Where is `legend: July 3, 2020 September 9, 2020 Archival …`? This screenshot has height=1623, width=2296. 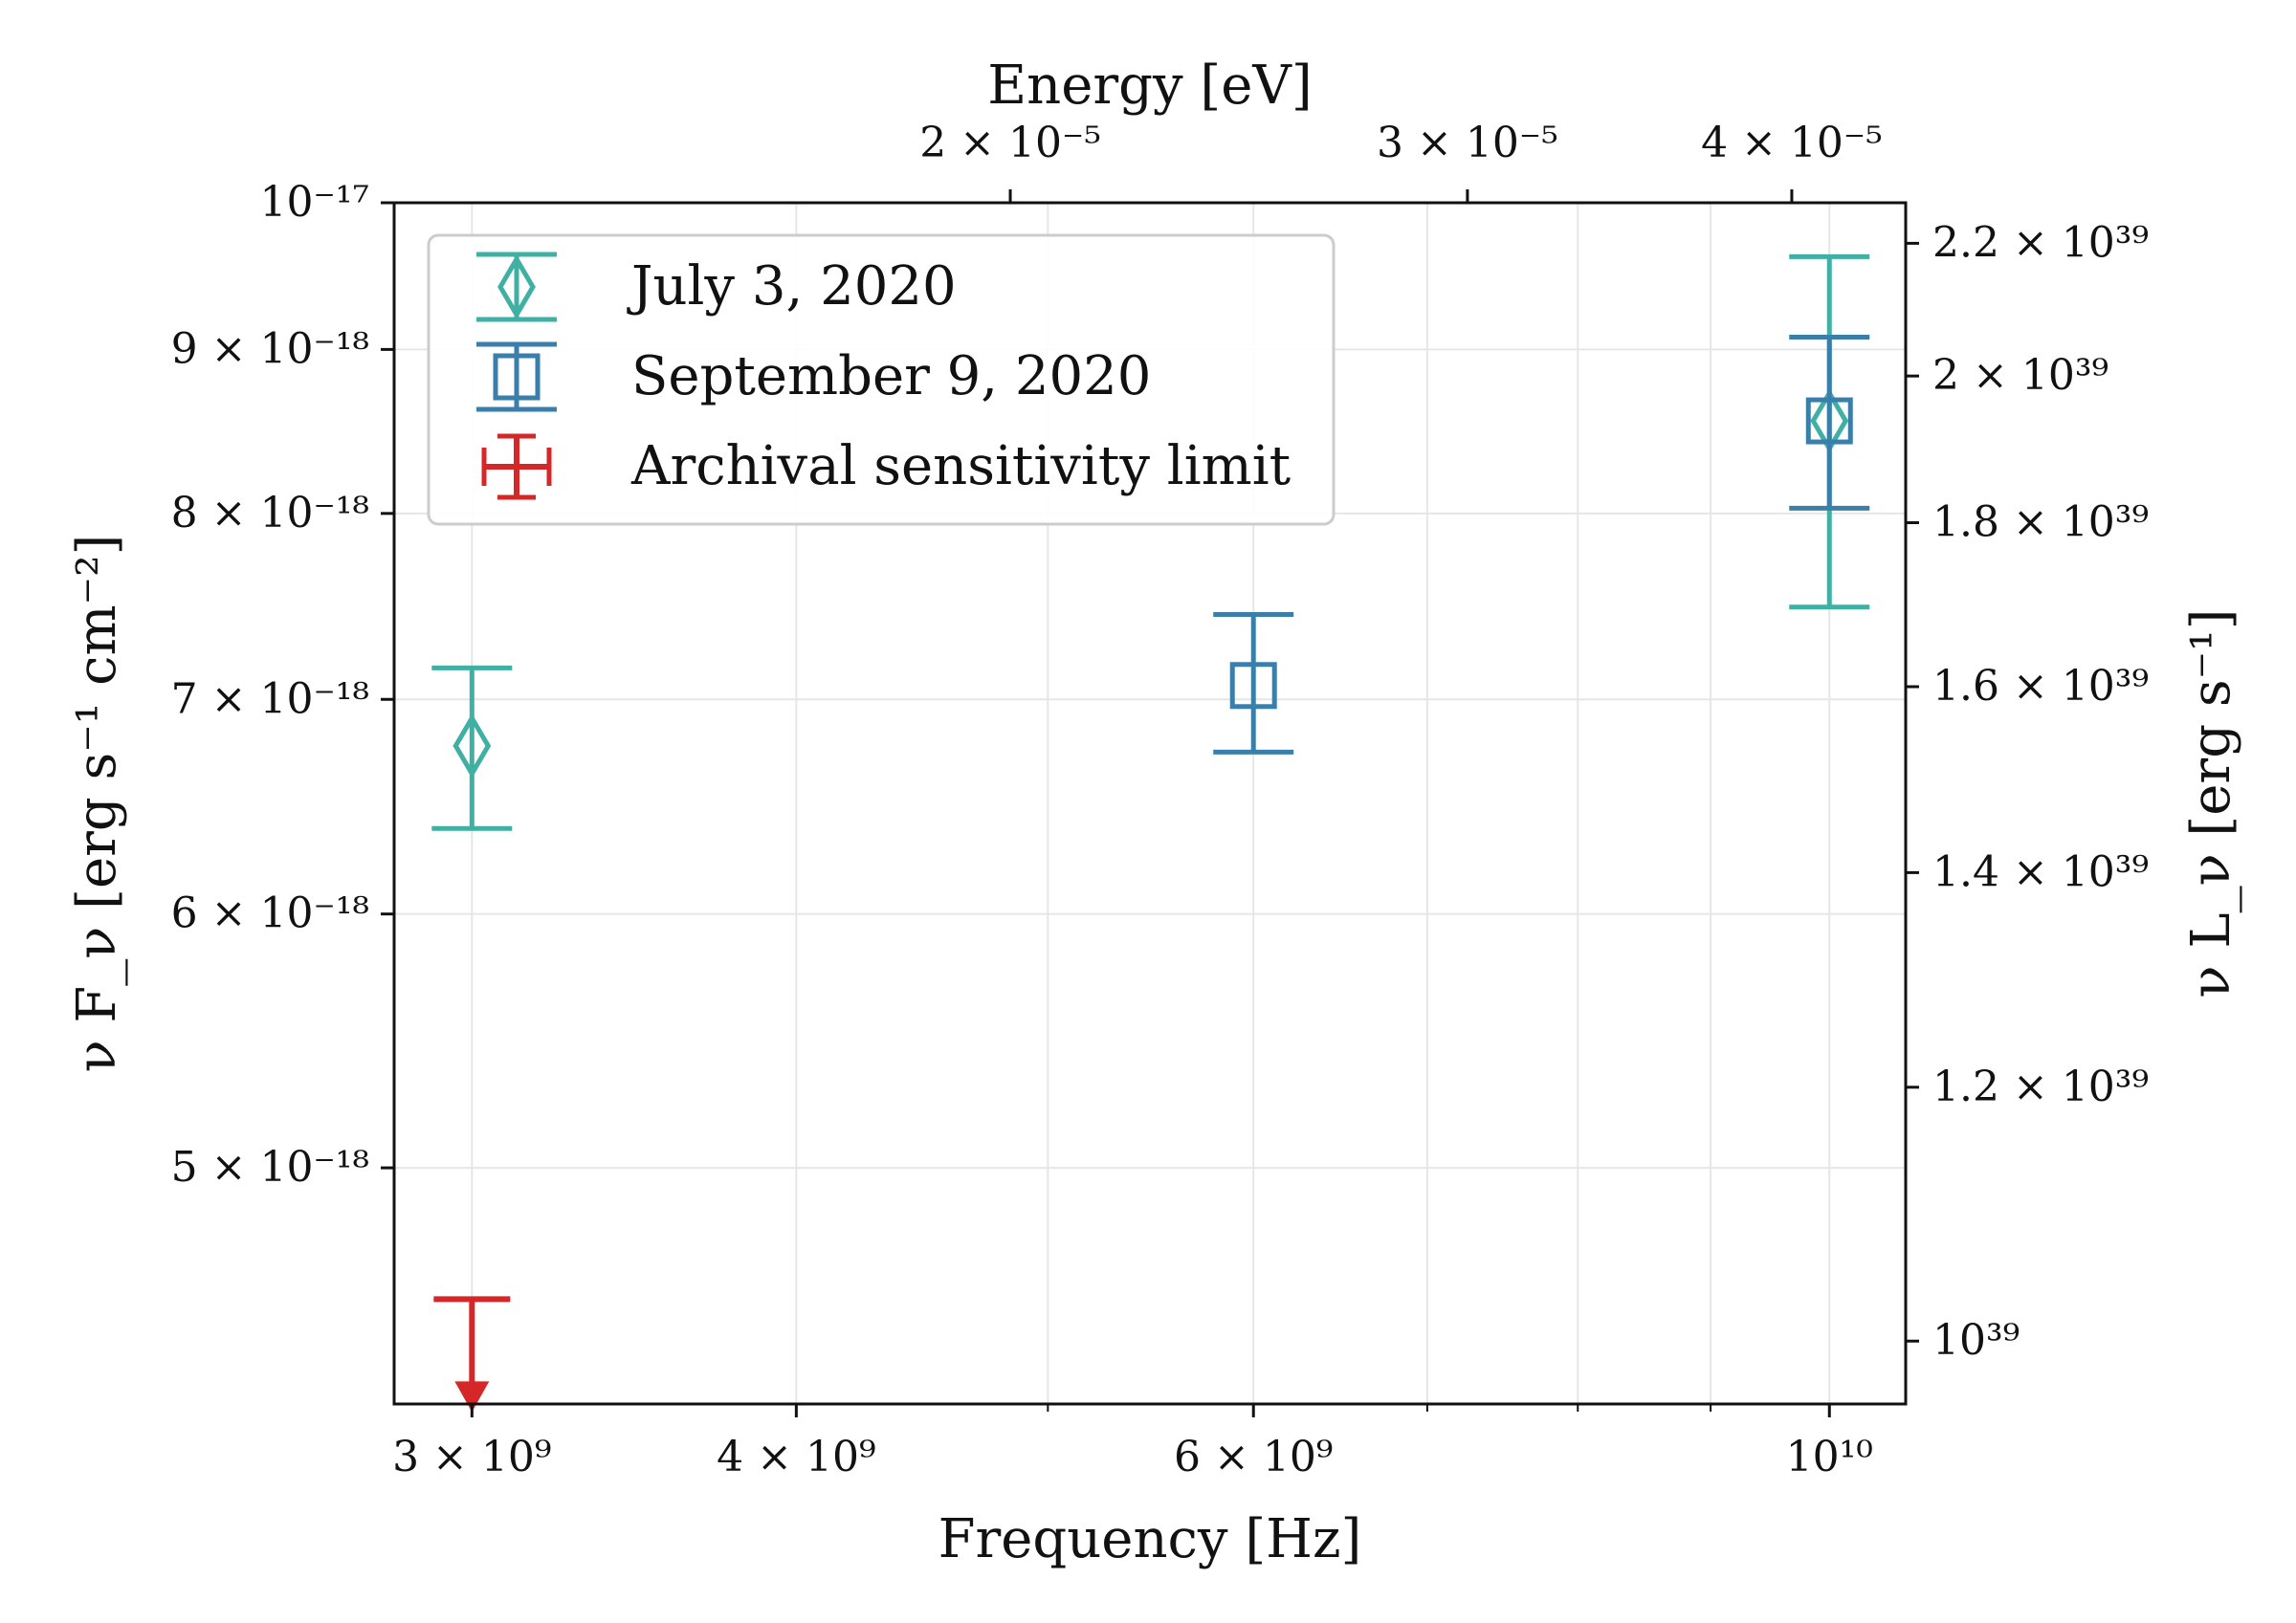
legend: July 3, 2020 September 9, 2020 Archival … is located at coordinates (881, 379).